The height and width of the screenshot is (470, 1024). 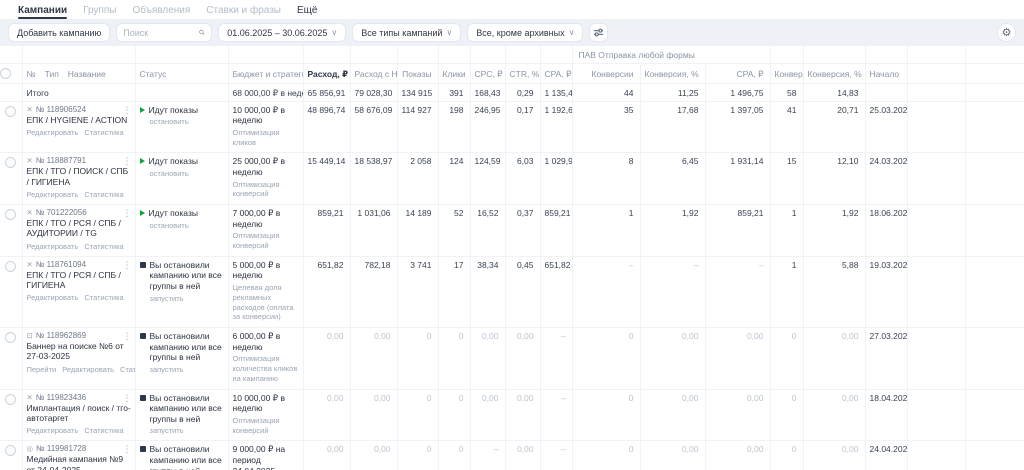 I want to click on header-cpa-2: CPA, ₽, so click(x=738, y=73).